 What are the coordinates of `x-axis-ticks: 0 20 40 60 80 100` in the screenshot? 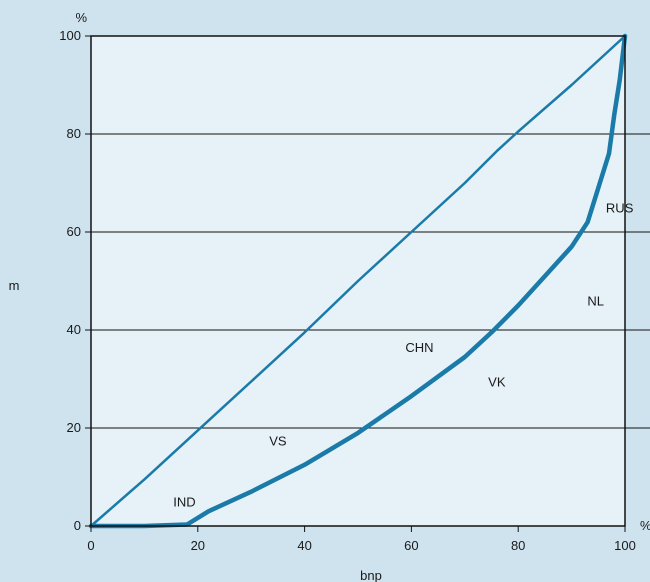 It's located at (361, 539).